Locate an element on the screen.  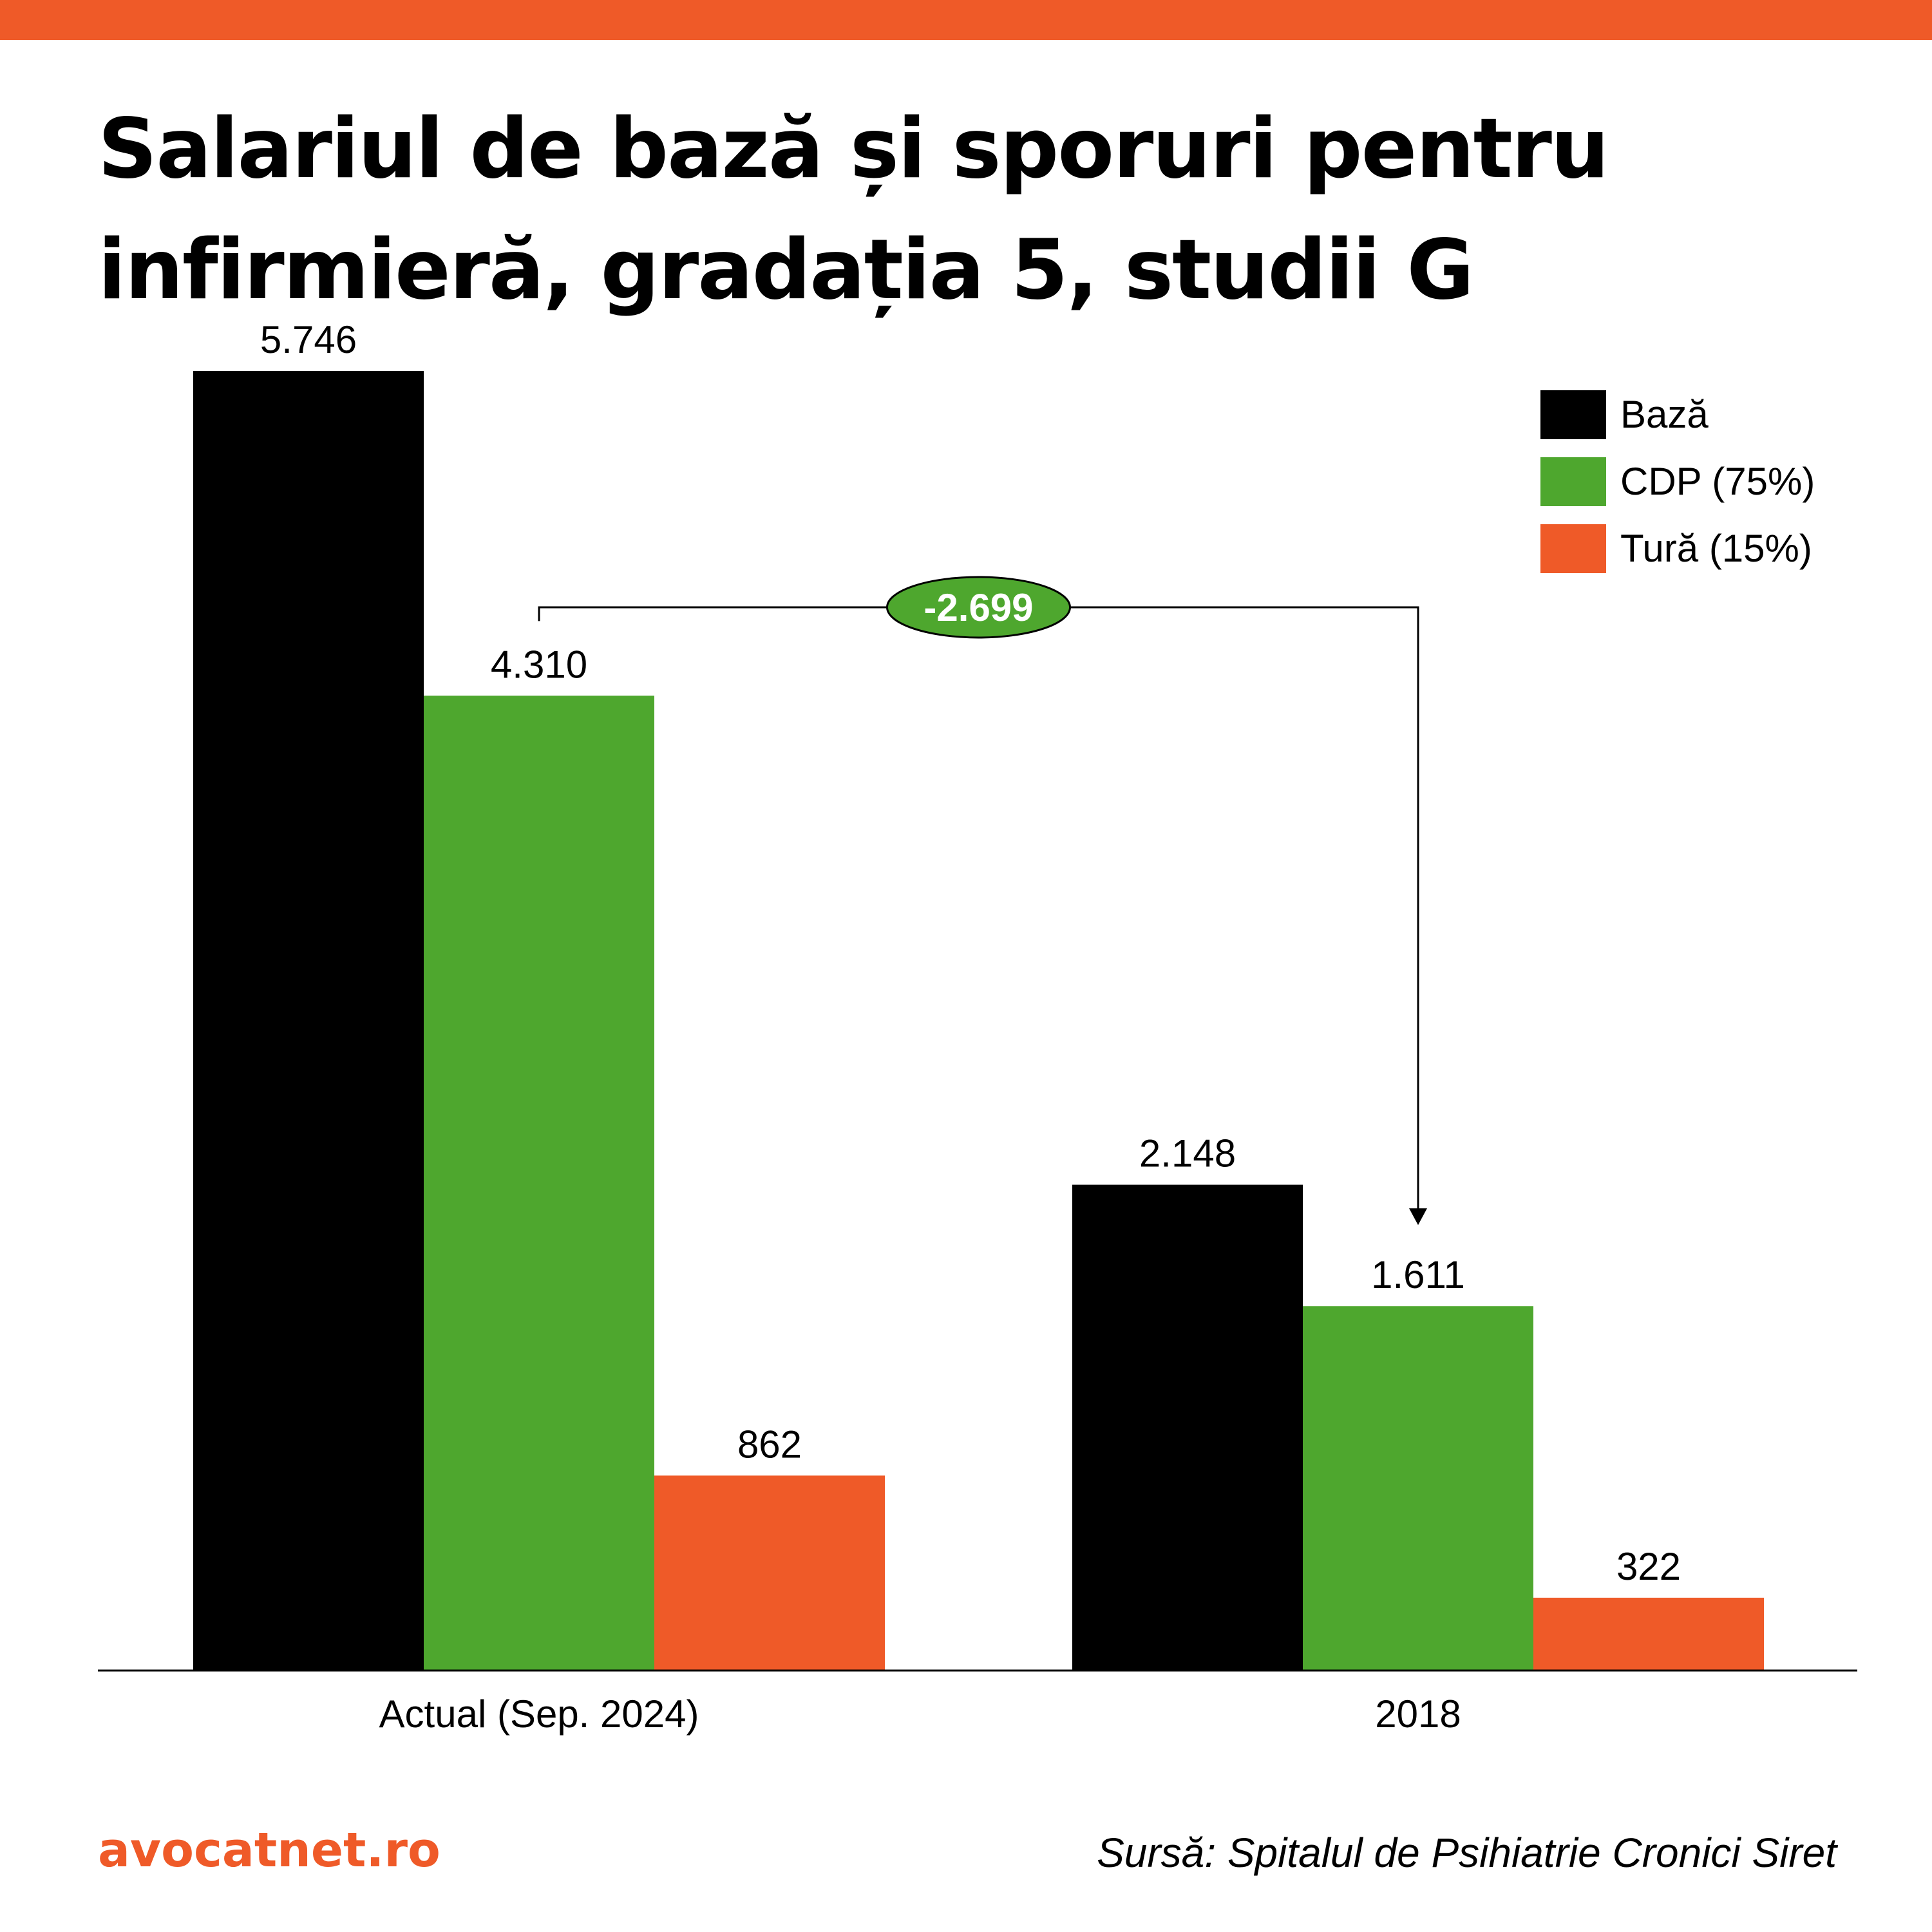
difference-arrowhead is located at coordinates (1418, 1217).